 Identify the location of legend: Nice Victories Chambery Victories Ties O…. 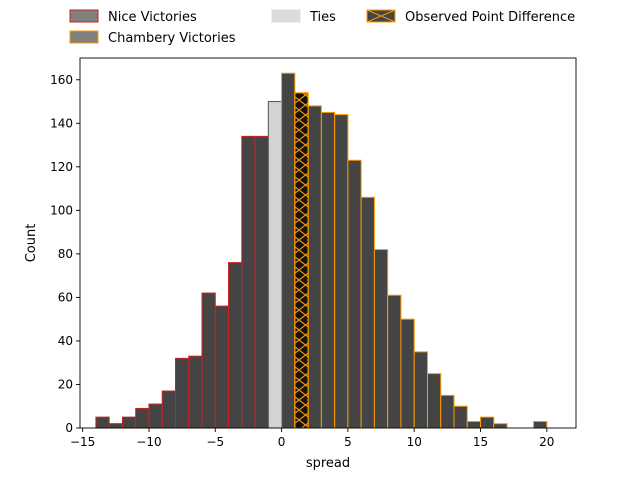
(322, 27).